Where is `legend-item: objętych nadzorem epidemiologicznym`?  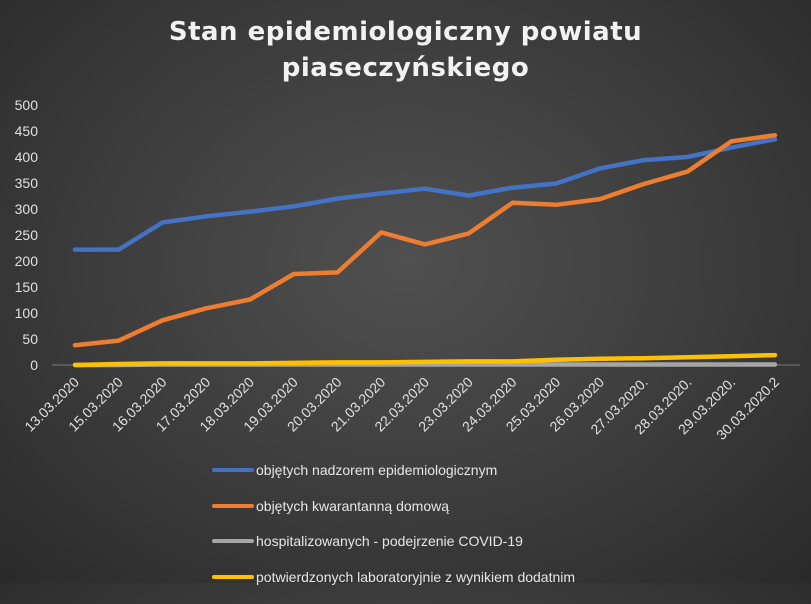
legend-item: objętych nadzorem epidemiologicznym is located at coordinates (393, 470).